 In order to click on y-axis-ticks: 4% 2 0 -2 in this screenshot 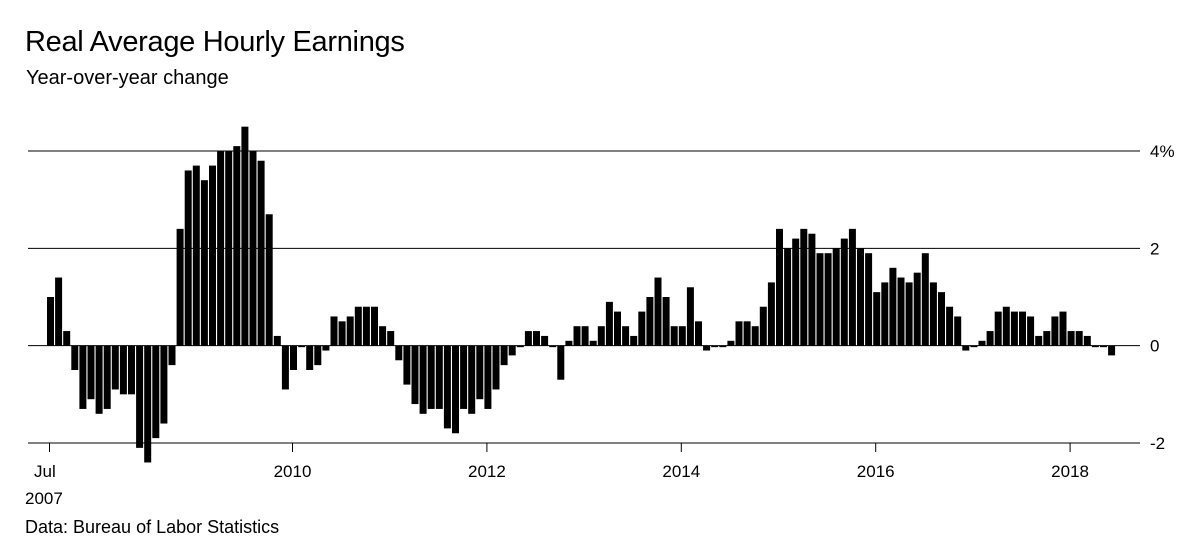, I will do `click(1162, 297)`.